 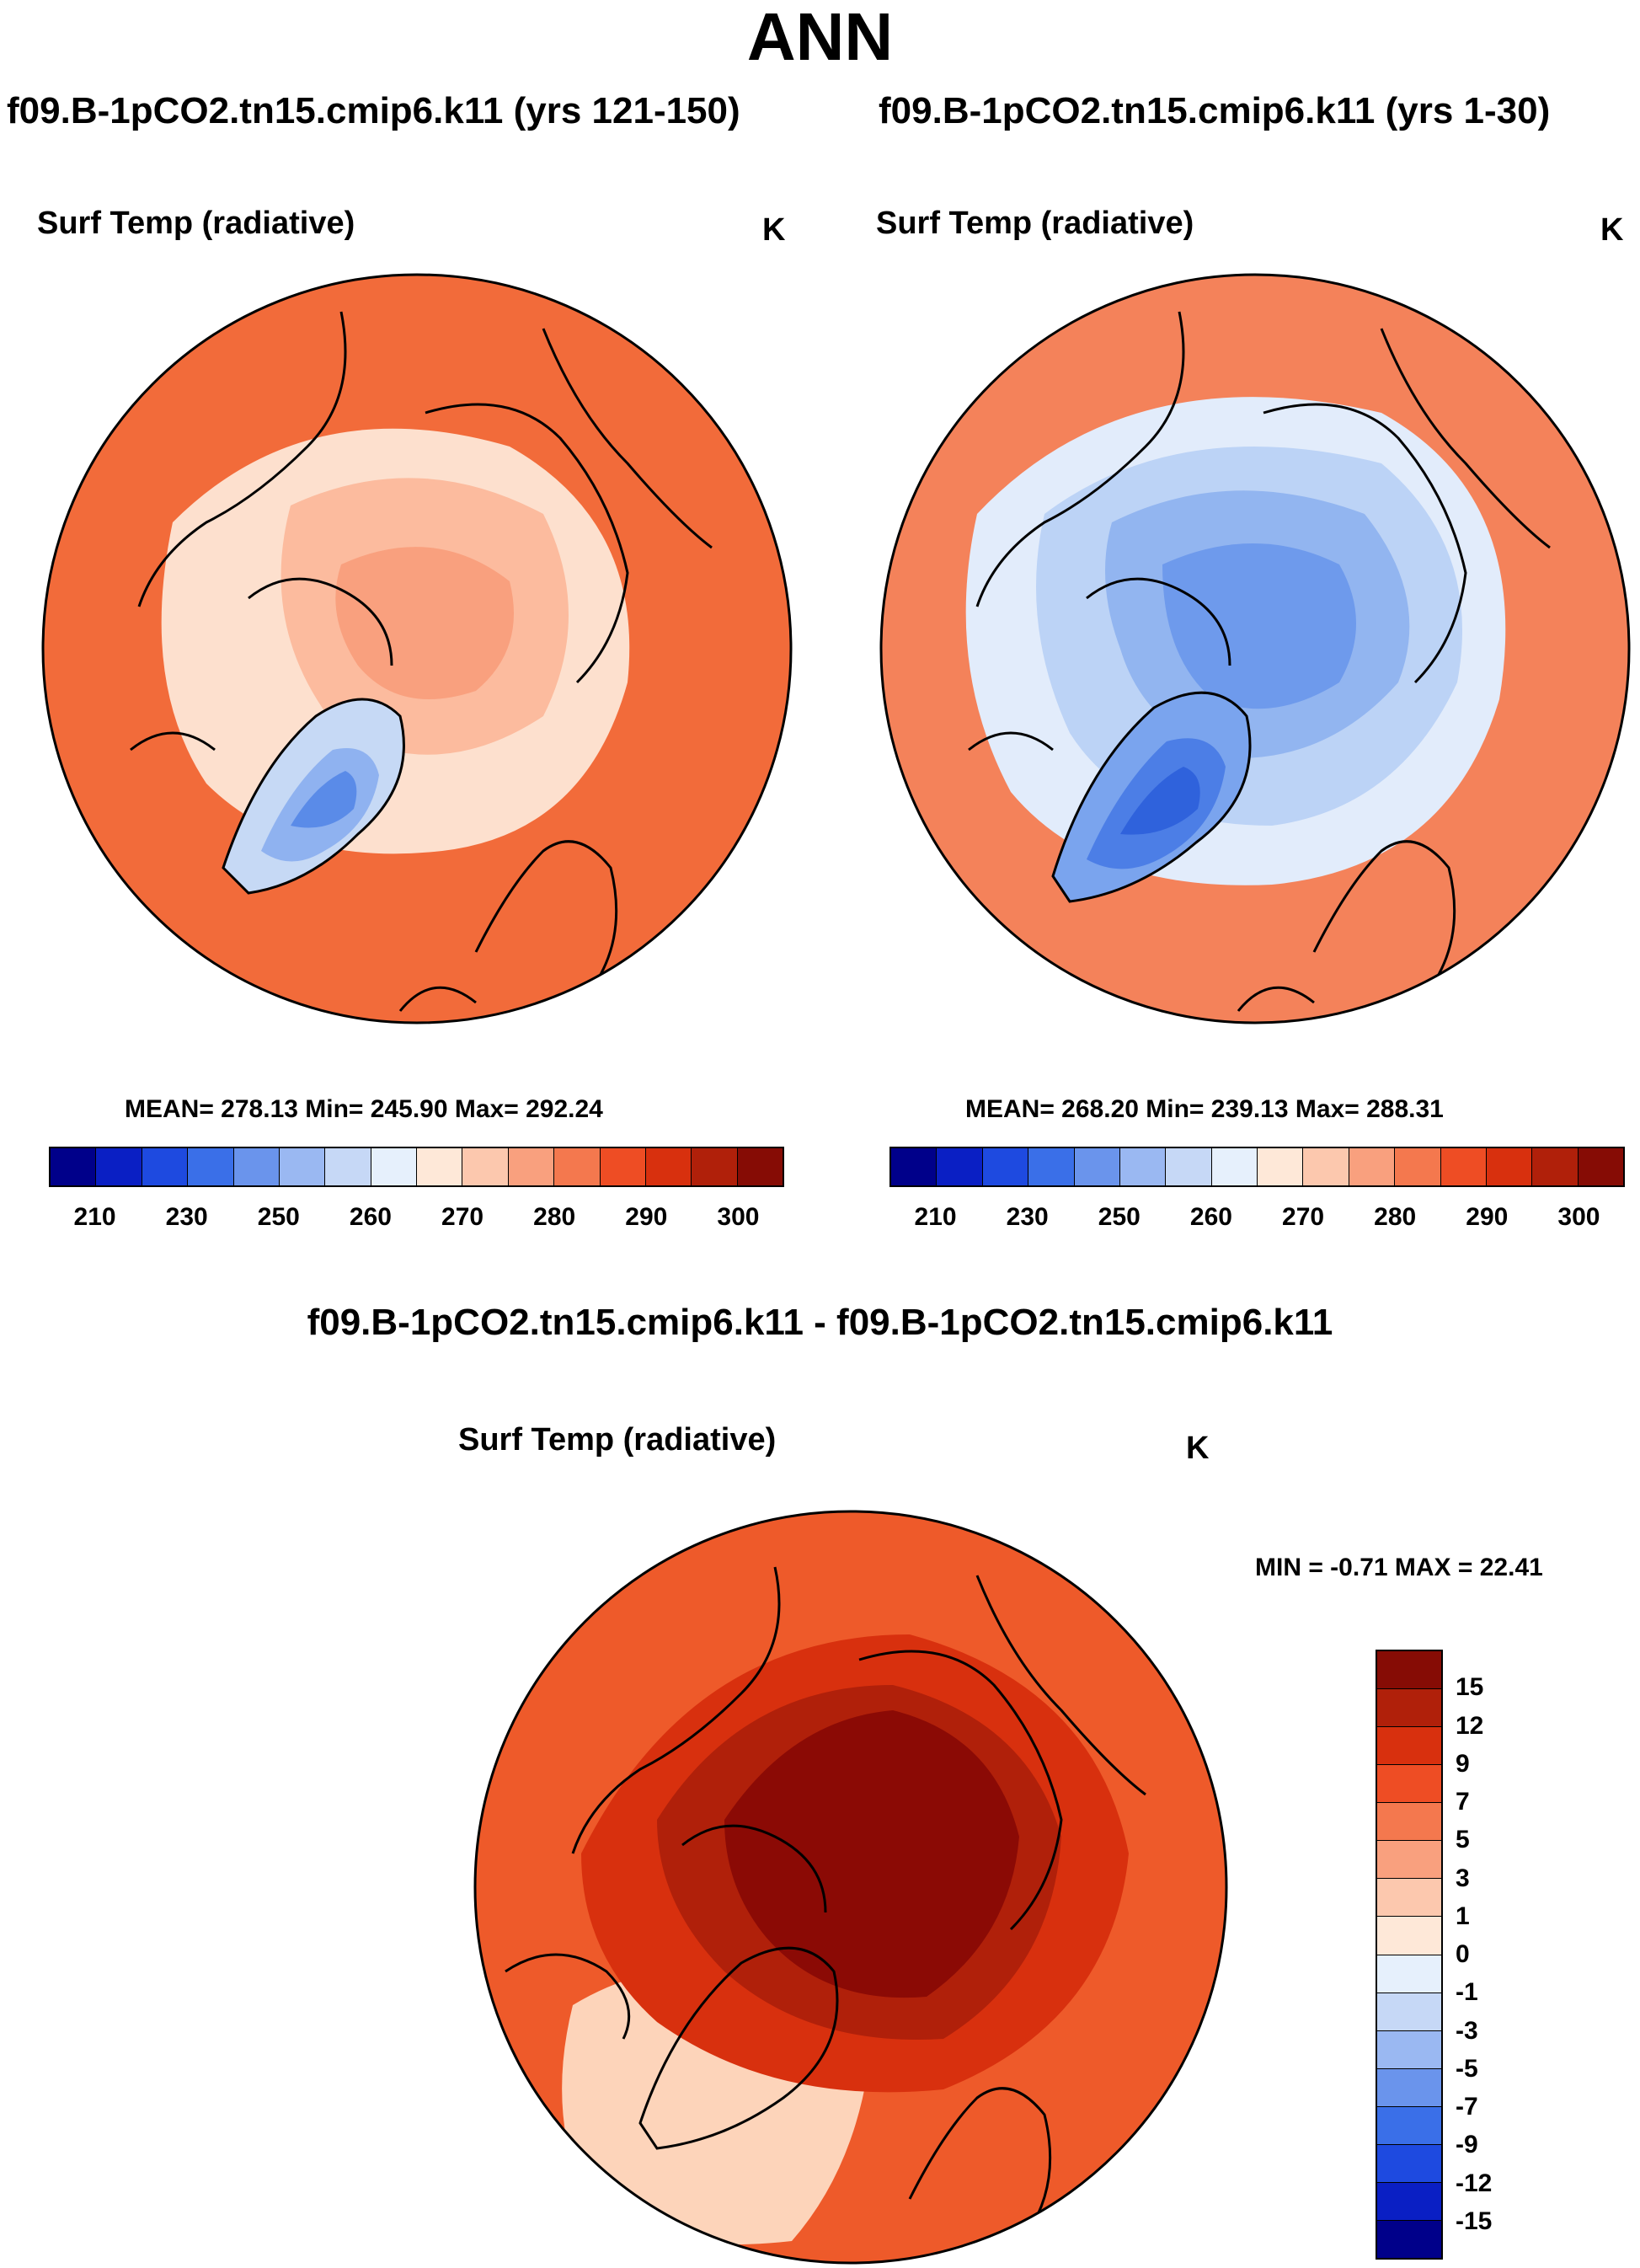 I want to click on panel-1-colorbar-tick-label: 300, so click(x=738, y=1217).